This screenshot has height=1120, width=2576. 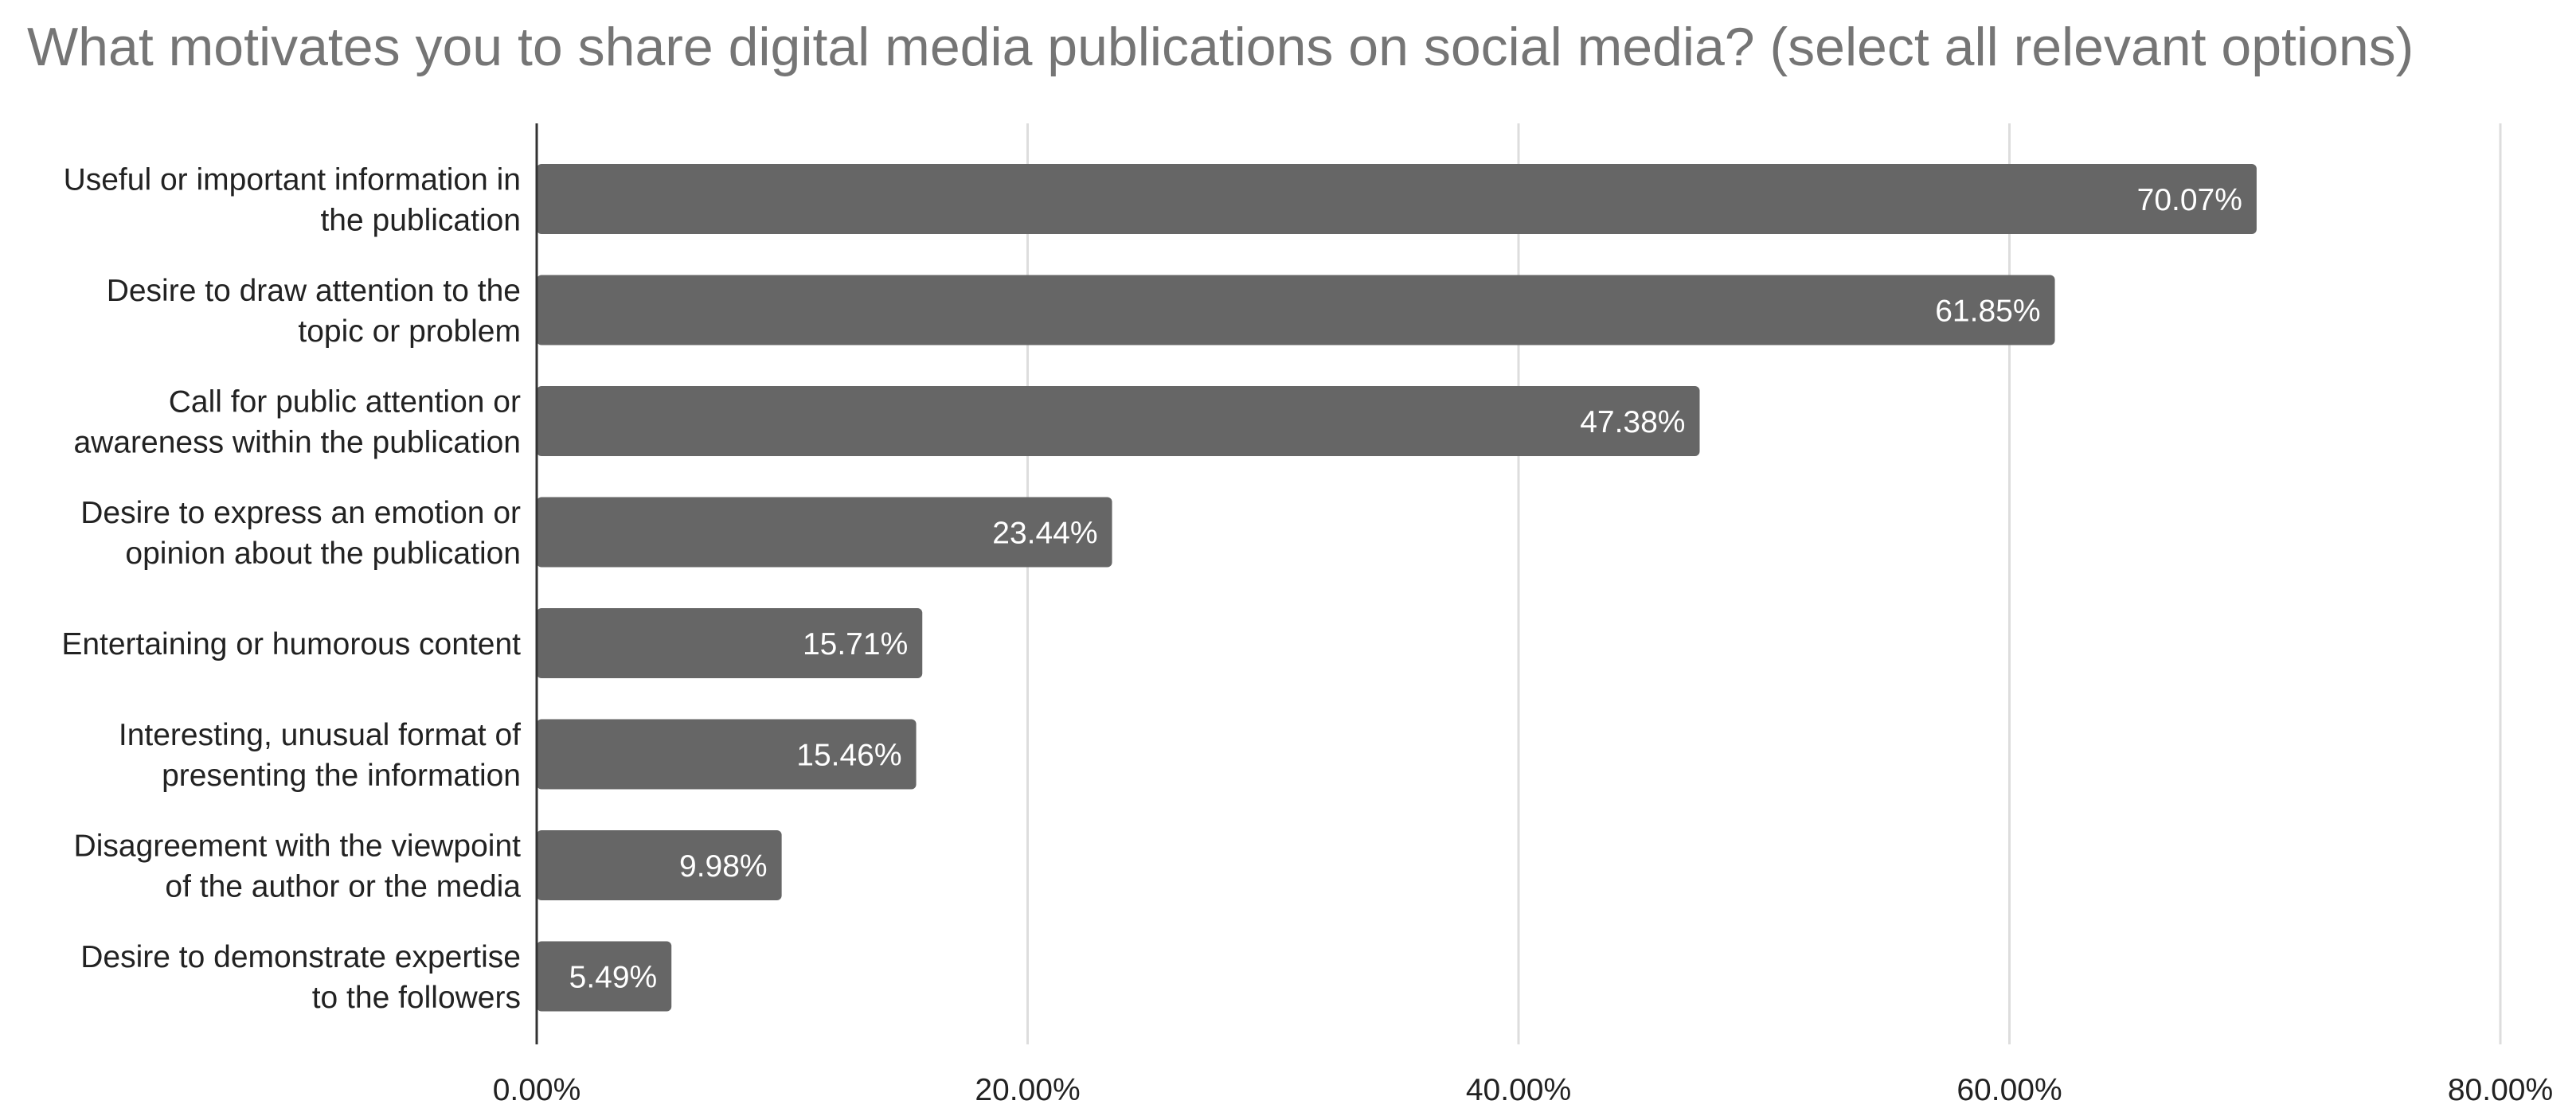 I want to click on category-label: of the author or the media, so click(x=343, y=887).